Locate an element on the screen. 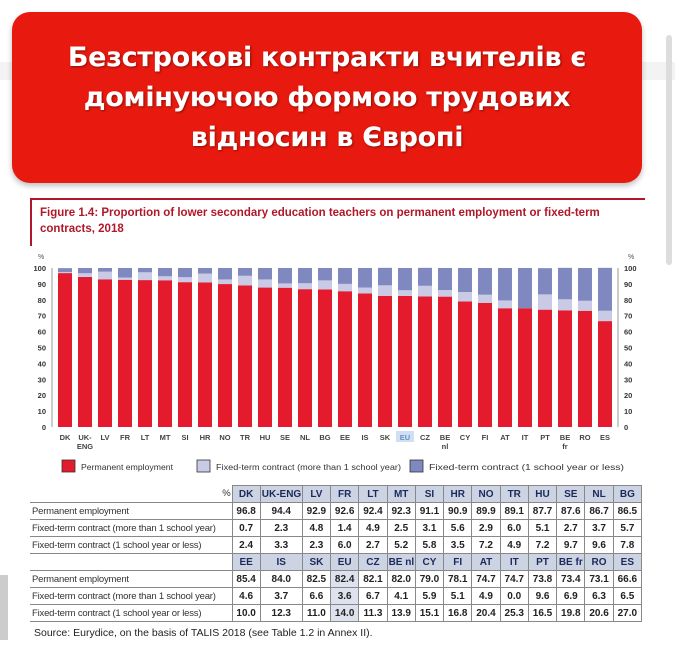 The height and width of the screenshot is (646, 675). table-cell: 20.6 is located at coordinates (599, 613).